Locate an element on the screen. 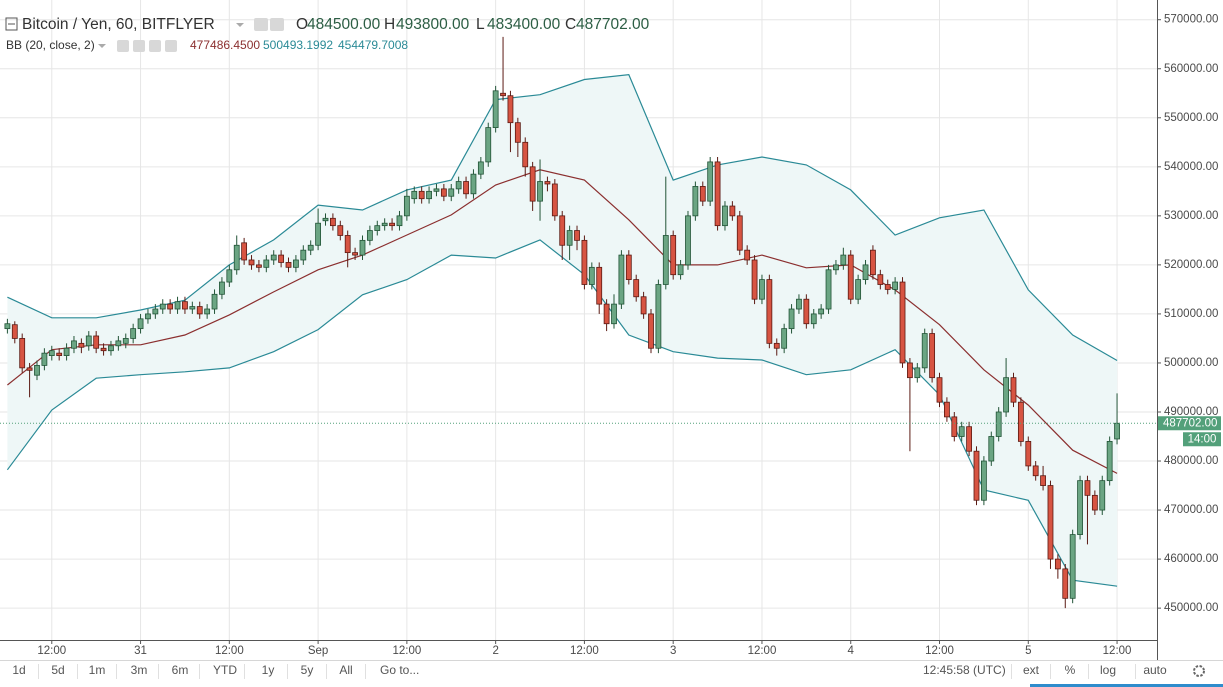 This screenshot has height=687, width=1223. range-button: 1y is located at coordinates (268, 670).